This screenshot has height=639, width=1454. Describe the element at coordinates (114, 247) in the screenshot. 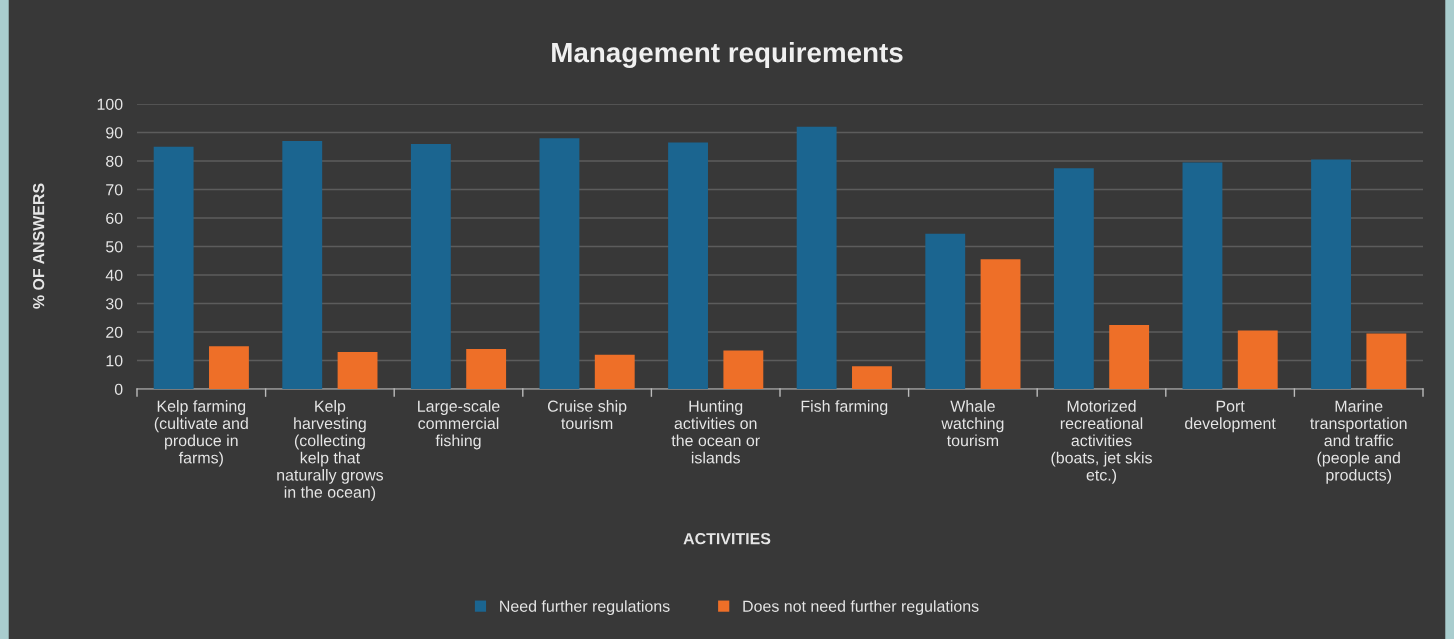

I see `y-tick-label: 50` at that location.